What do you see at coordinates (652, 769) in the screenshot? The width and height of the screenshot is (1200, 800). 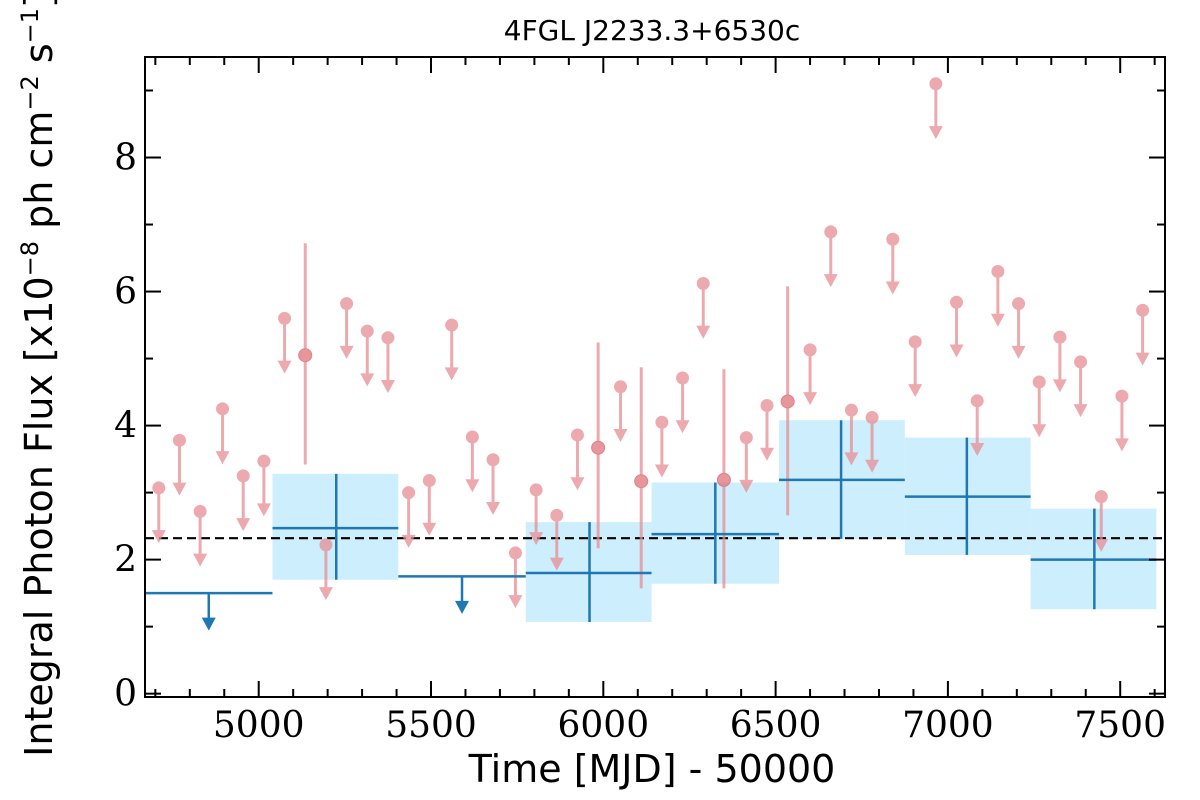 I see `x-axis-label: Time [MJD] - 50000` at bounding box center [652, 769].